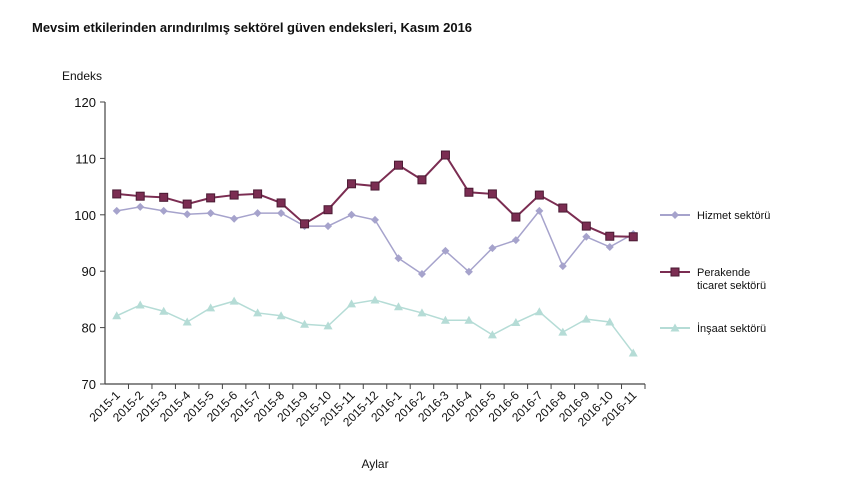  I want to click on legend-label: Perakende, so click(723, 273).